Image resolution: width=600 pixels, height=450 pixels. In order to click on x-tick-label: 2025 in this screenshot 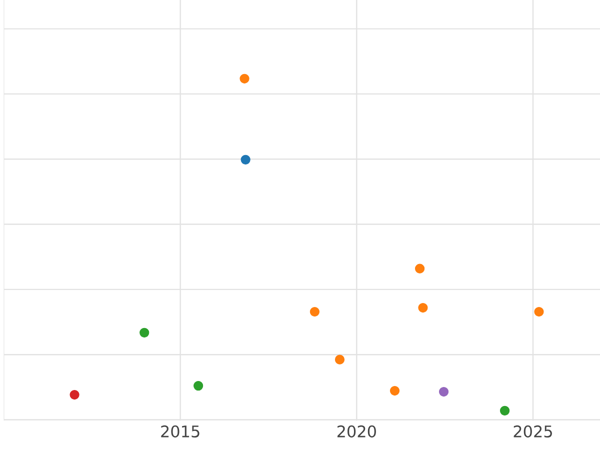, I will do `click(533, 431)`.